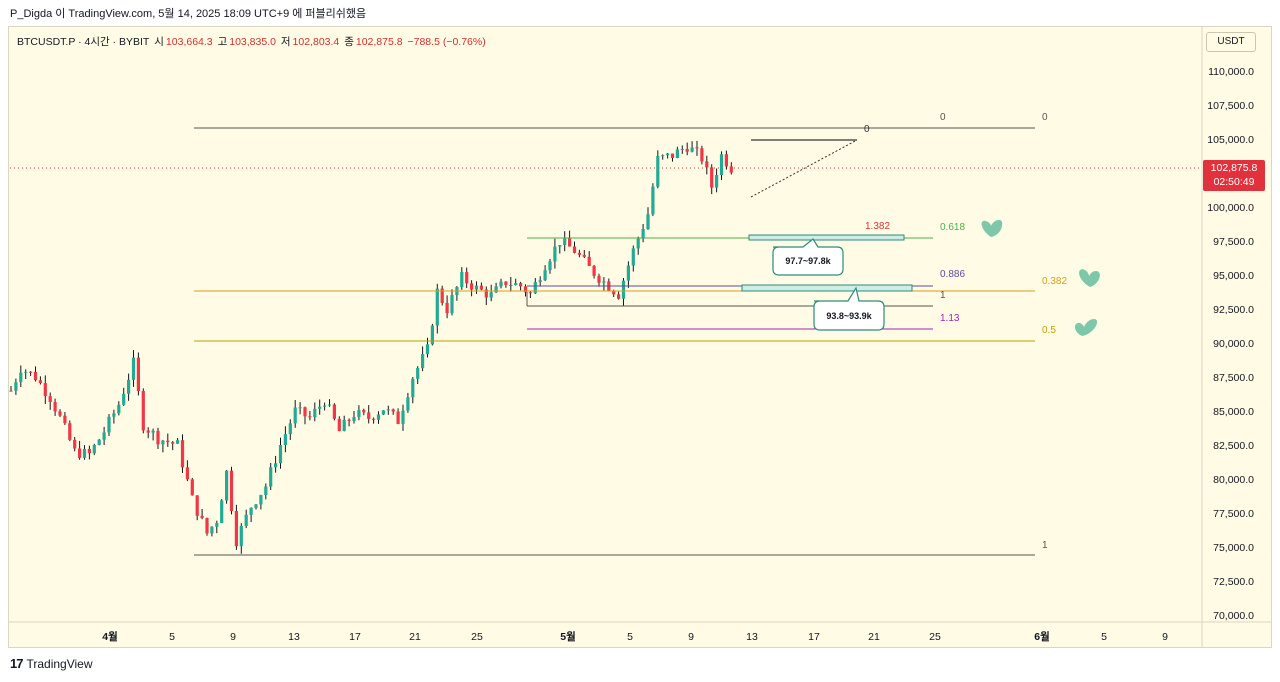 This screenshot has height=682, width=1280. Describe the element at coordinates (635, 636) in the screenshot. I see `time-axis-ticks: 4월 5 9 13 17 21 25 5월 5 9 13 17 21 25 6월 5 9` at that location.